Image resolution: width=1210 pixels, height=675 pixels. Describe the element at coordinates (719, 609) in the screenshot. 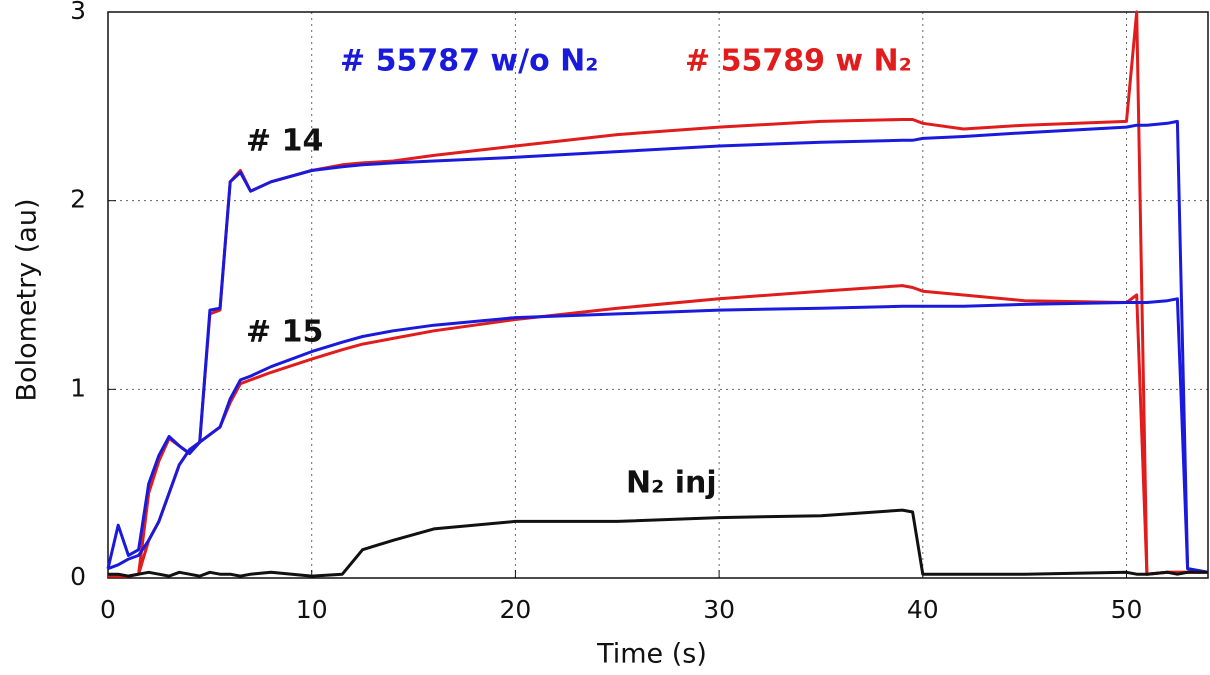

I see `x-tick-label: 30` at that location.